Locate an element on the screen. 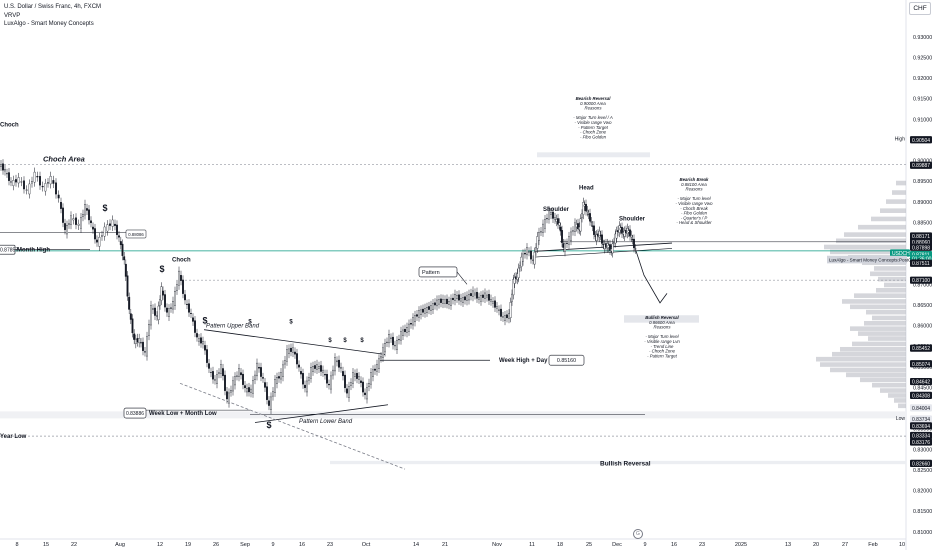  price-tag: 0.83694 is located at coordinates (921, 427).